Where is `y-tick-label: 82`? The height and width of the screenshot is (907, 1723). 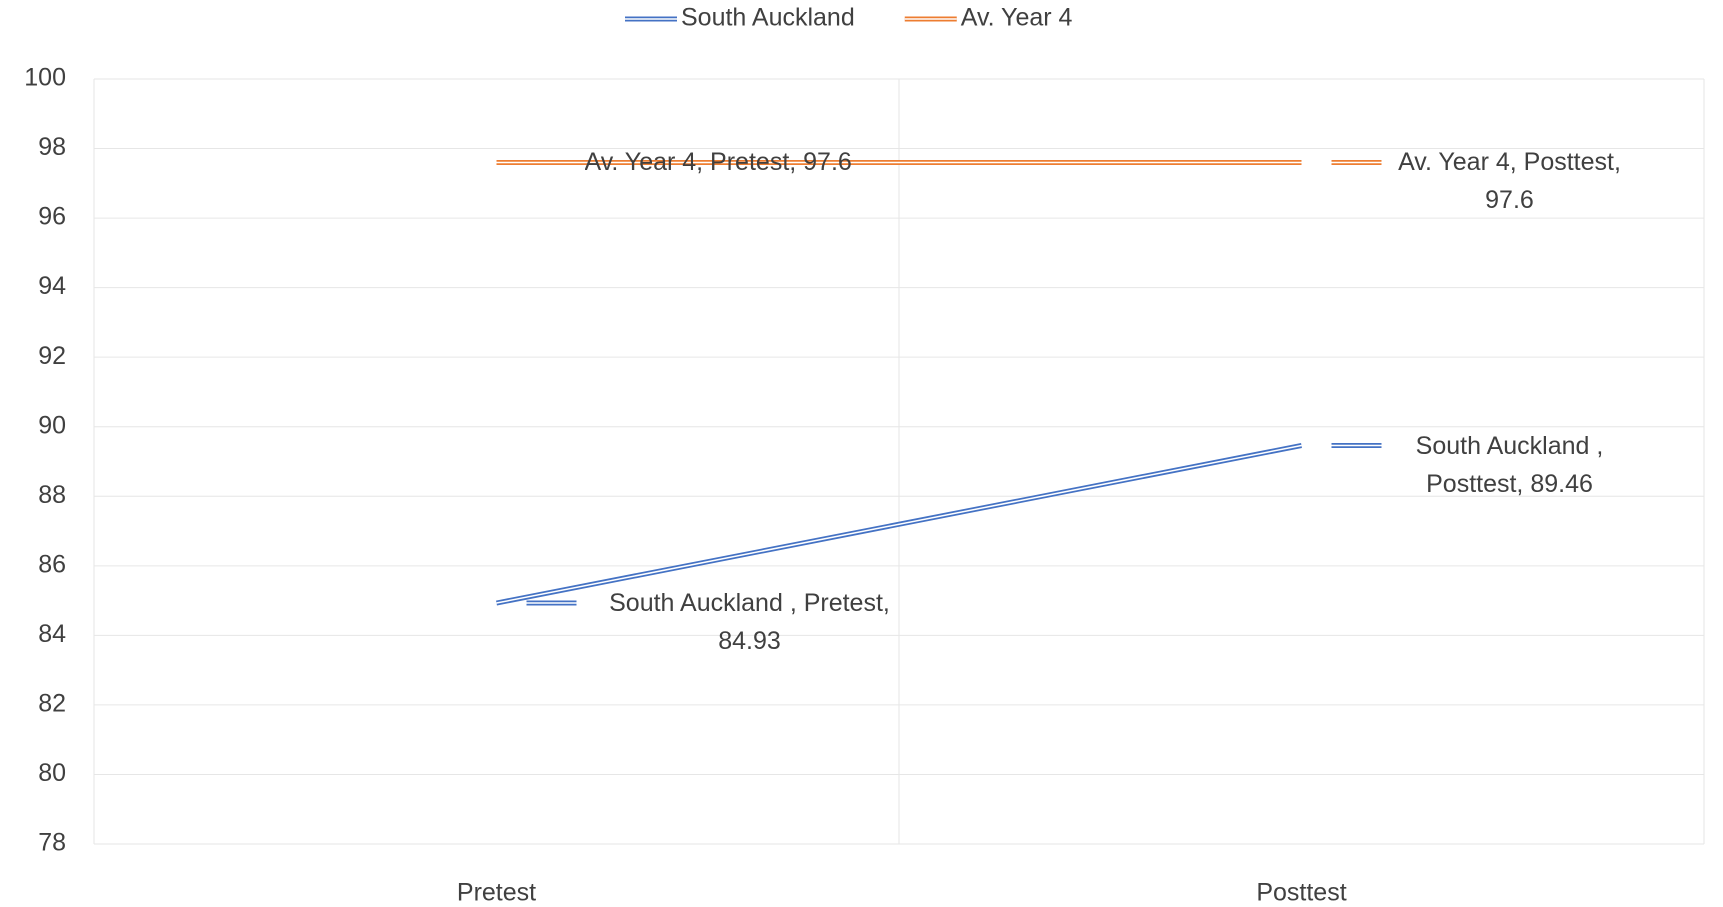 y-tick-label: 82 is located at coordinates (52, 704).